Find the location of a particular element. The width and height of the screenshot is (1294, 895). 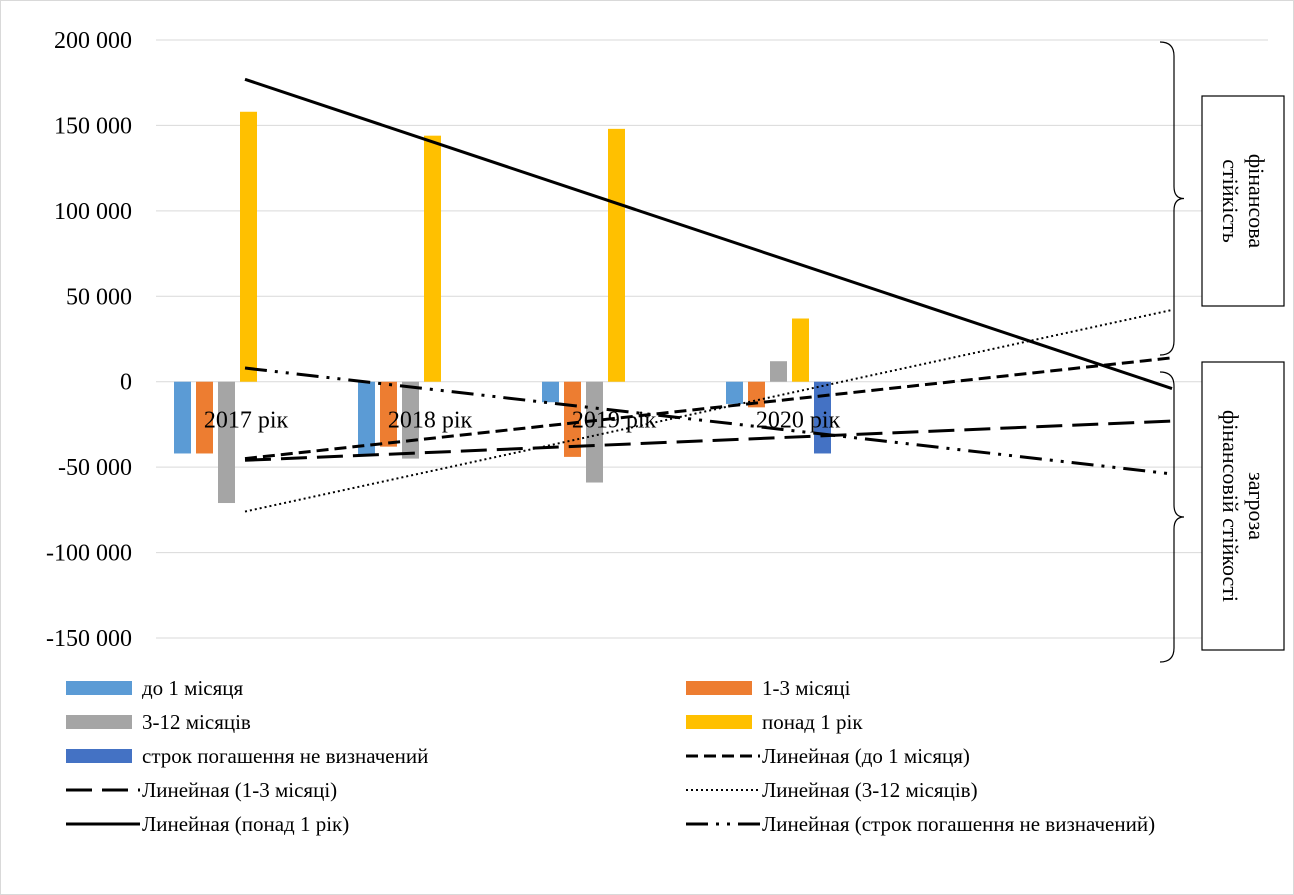

y-tick-label: 0 is located at coordinates (126, 383).